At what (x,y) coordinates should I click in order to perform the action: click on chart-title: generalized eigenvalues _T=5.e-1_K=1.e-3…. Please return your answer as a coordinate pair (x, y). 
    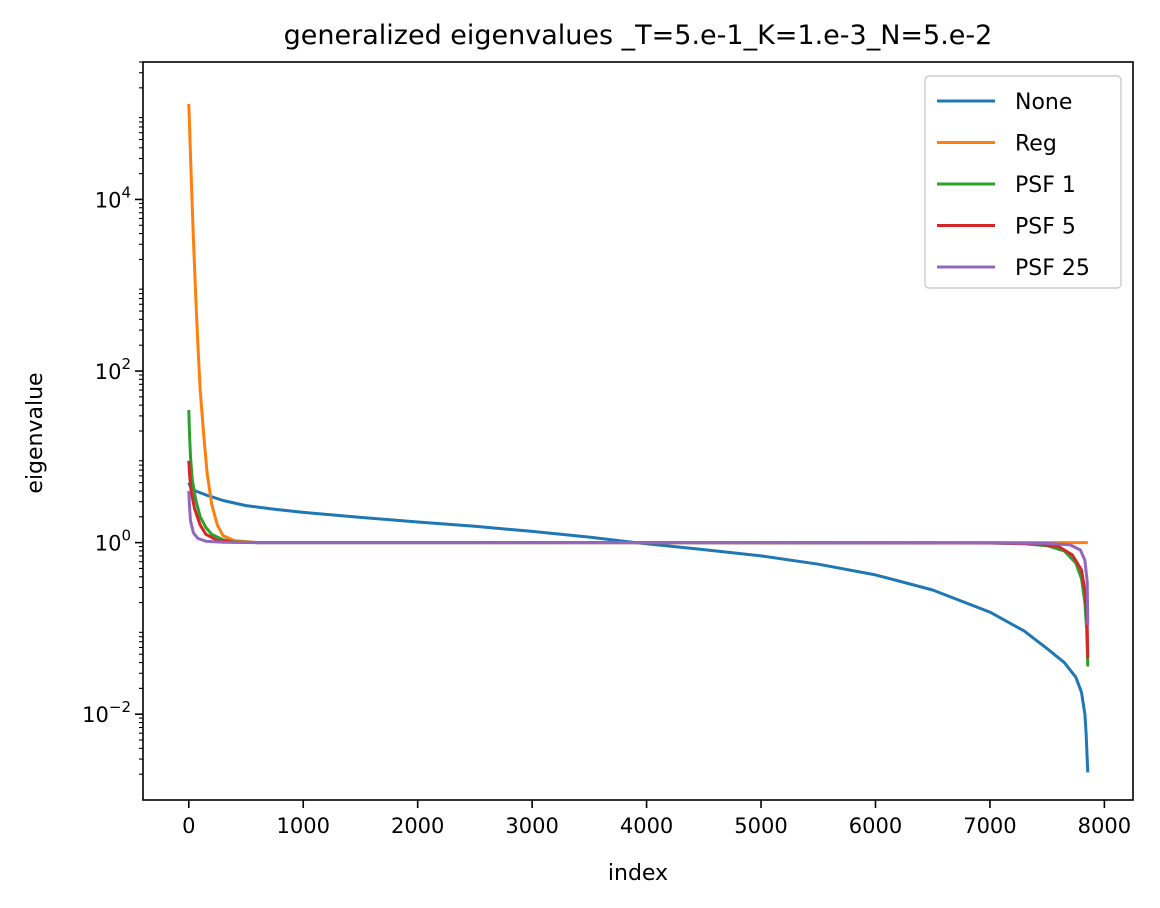
    Looking at the image, I should click on (638, 35).